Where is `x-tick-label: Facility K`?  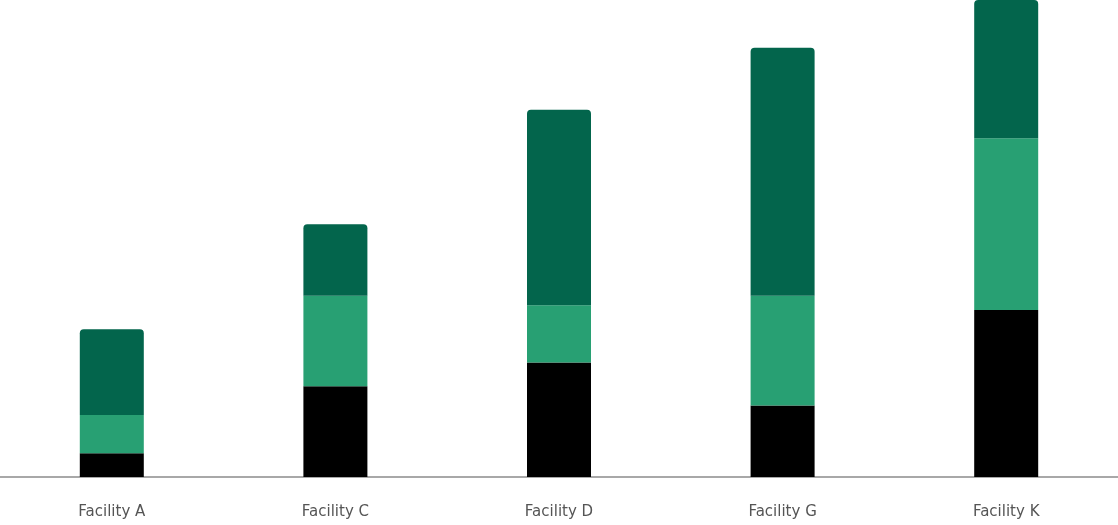
x-tick-label: Facility K is located at coordinates (1006, 510).